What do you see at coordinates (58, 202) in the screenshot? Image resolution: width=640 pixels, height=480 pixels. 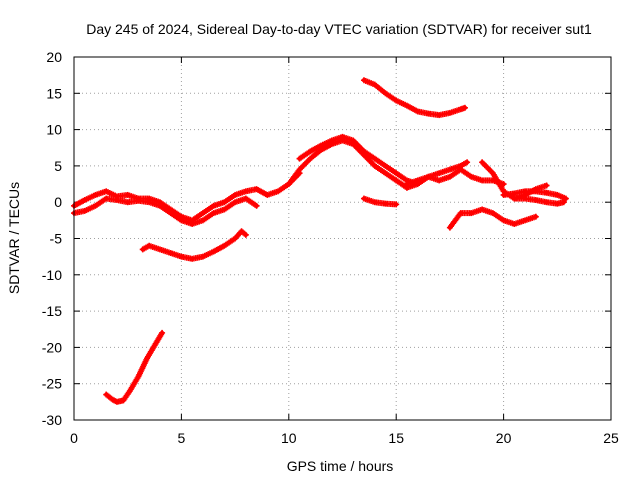 I see `y-tick-label: 0` at bounding box center [58, 202].